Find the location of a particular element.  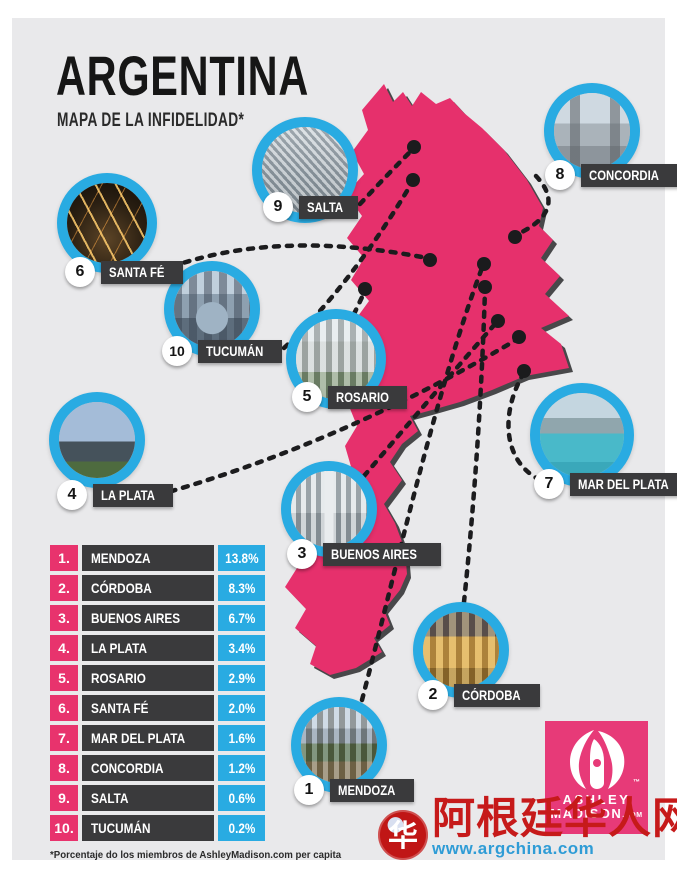

trademark-symbol: ™ is located at coordinates (636, 782).